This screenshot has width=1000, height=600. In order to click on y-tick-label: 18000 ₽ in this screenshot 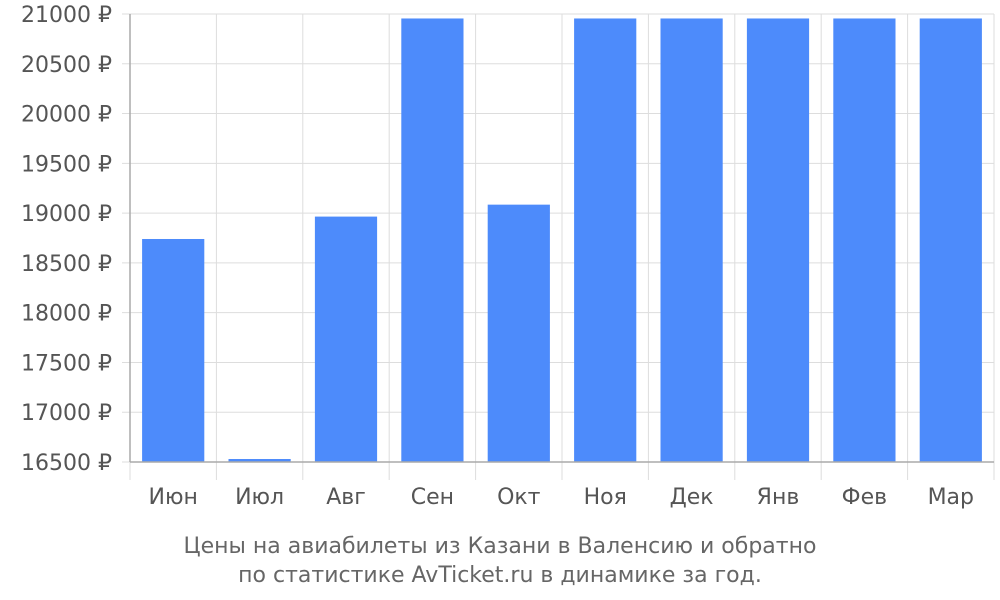, I will do `click(66, 314)`.